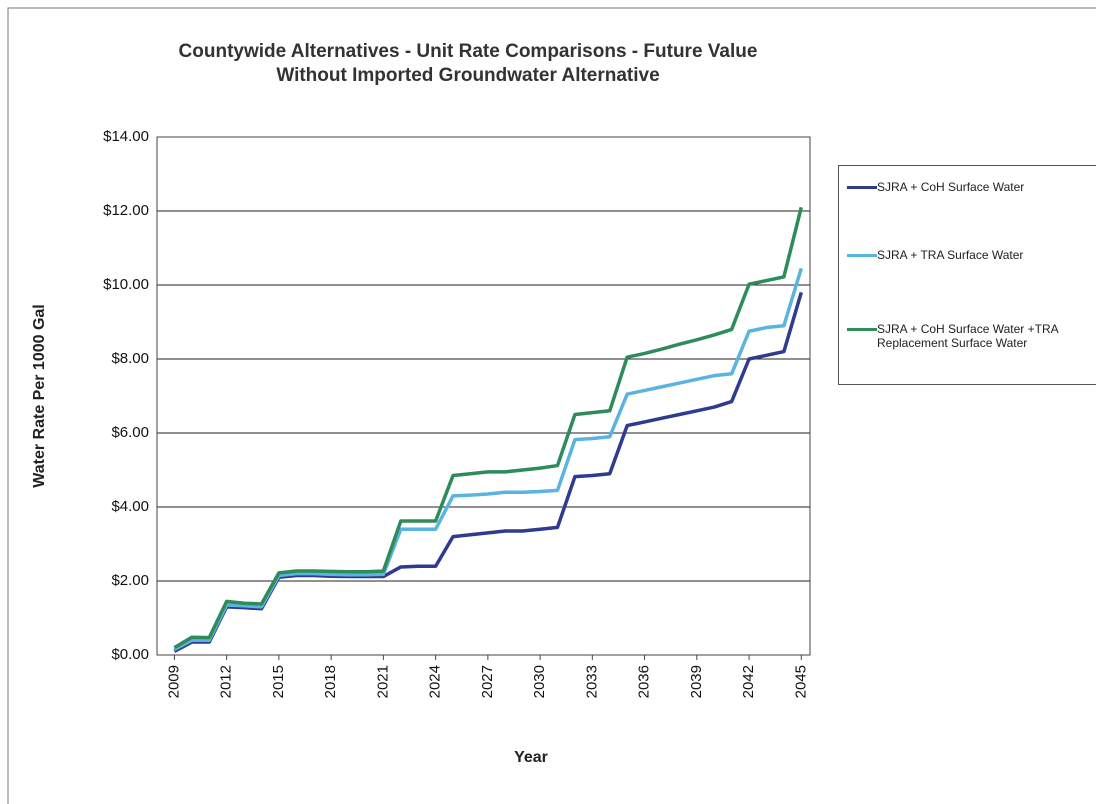  I want to click on x-tick-label: 2027, so click(487, 681).